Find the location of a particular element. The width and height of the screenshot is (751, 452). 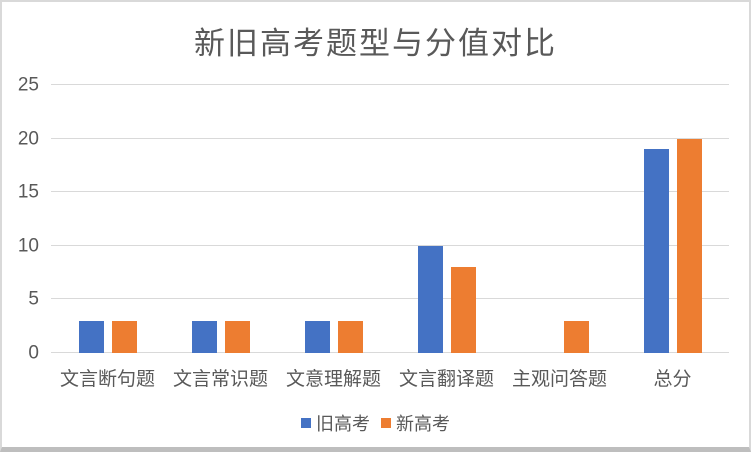

legend-item: 旧高考 is located at coordinates (335, 423).